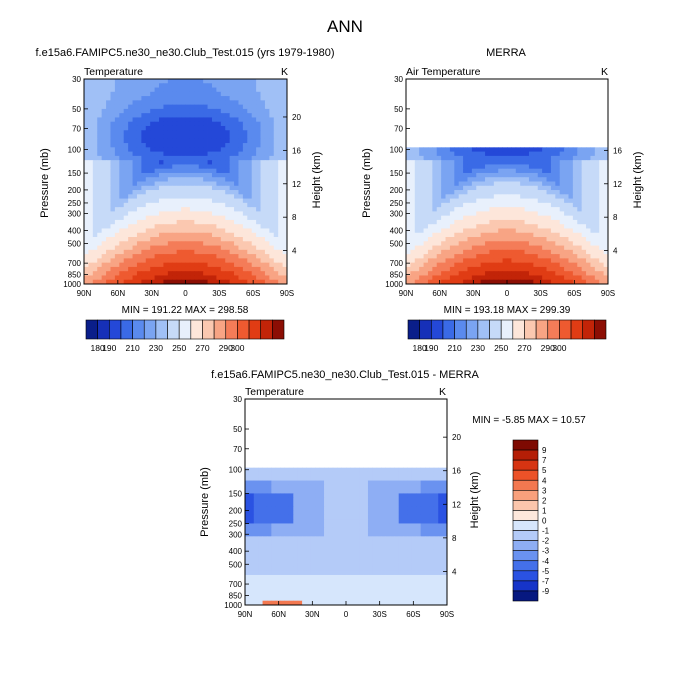  I want to click on height-tick-label: 16, so click(617, 150).